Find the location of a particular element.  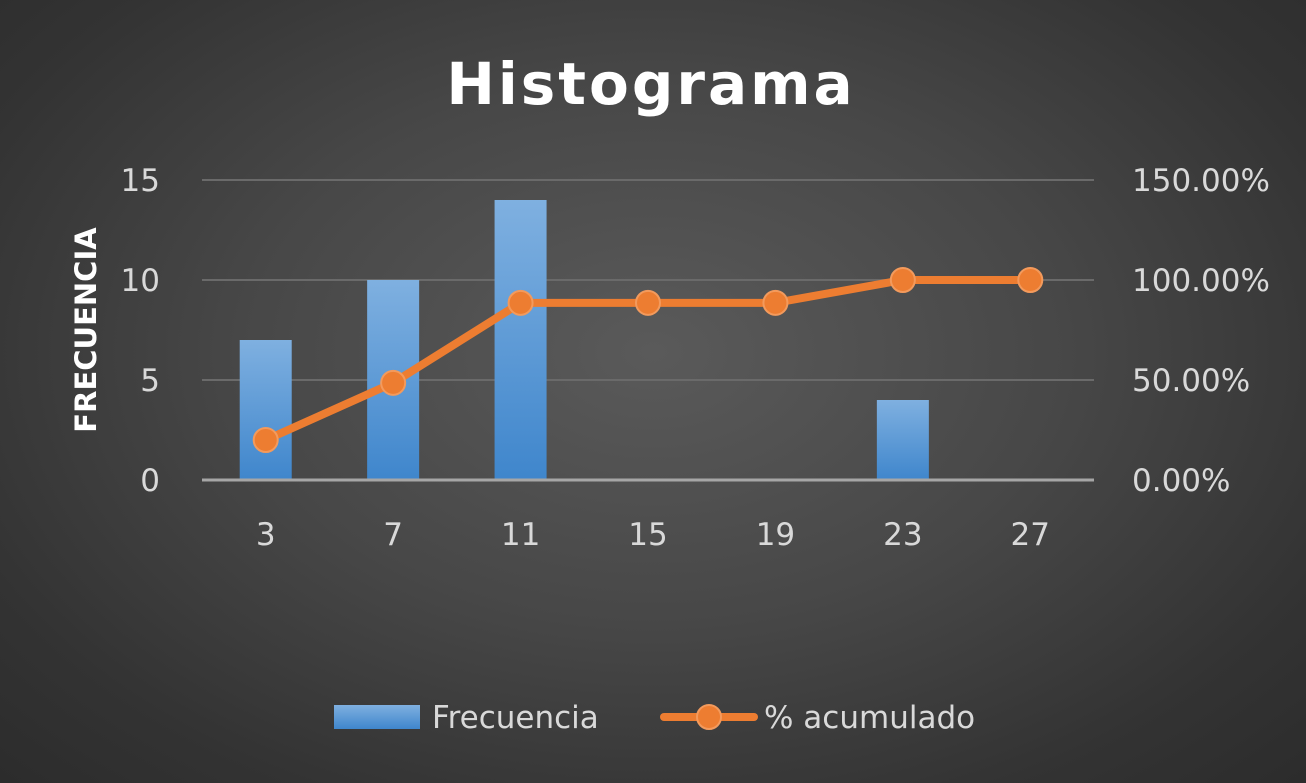

x-tick-label: 23 is located at coordinates (902, 535).